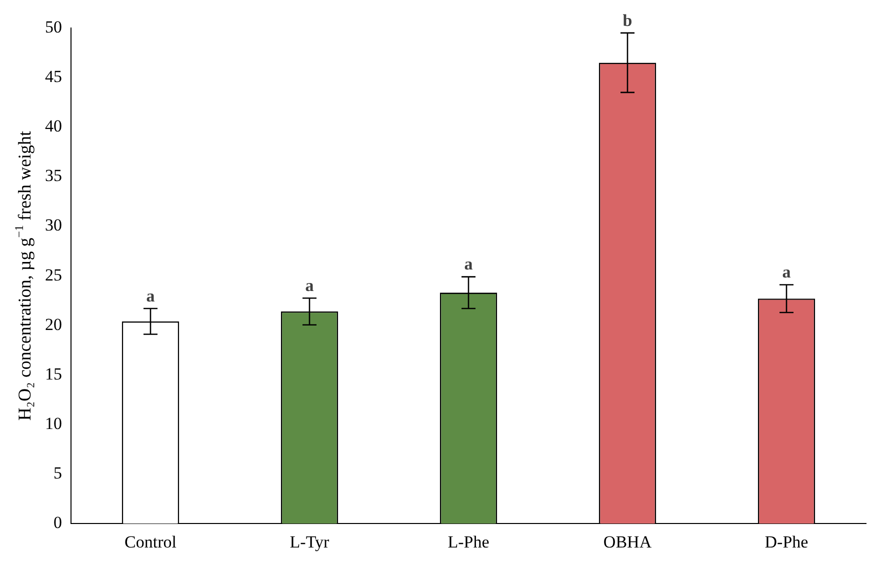 This screenshot has width=884, height=564. I want to click on y-tick-label: 5, so click(58, 473).